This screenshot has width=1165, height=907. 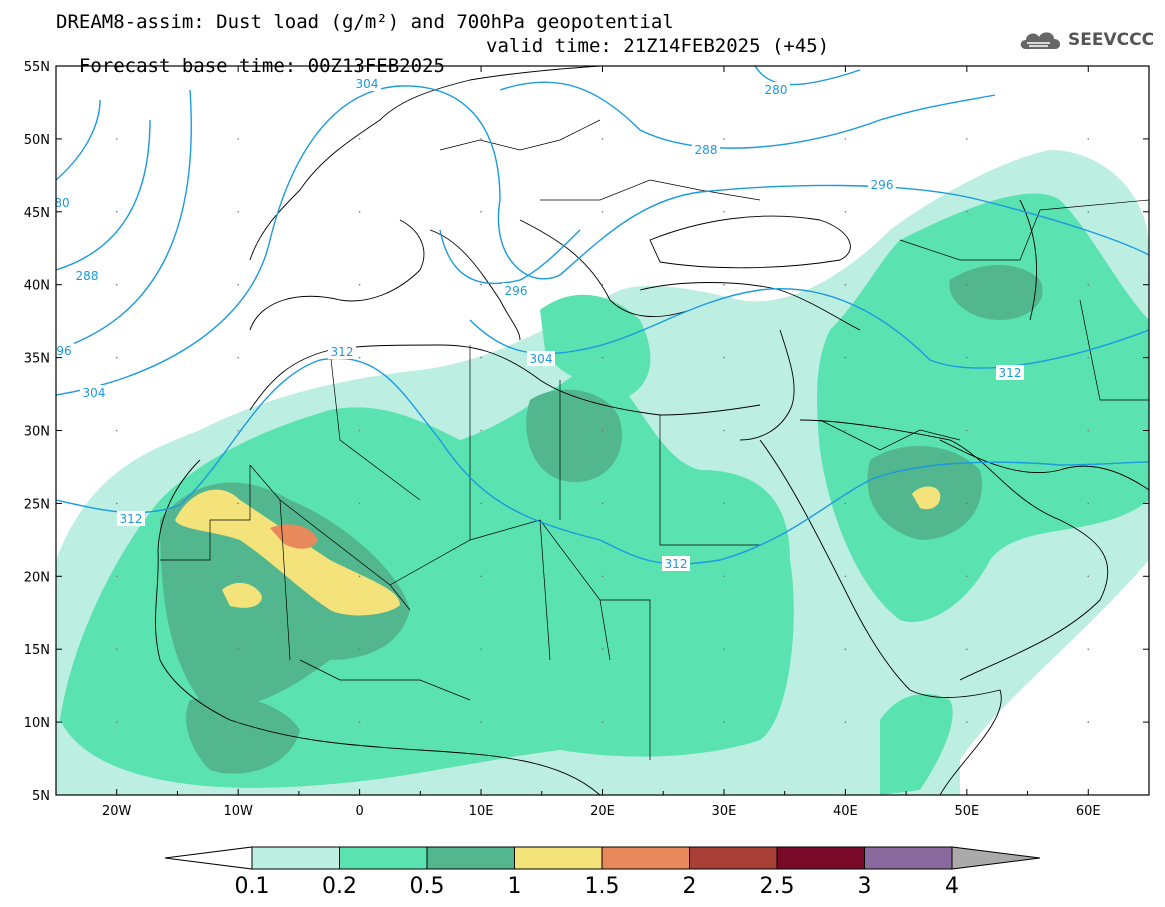 What do you see at coordinates (777, 886) in the screenshot?
I see `legend-label: 2.5` at bounding box center [777, 886].